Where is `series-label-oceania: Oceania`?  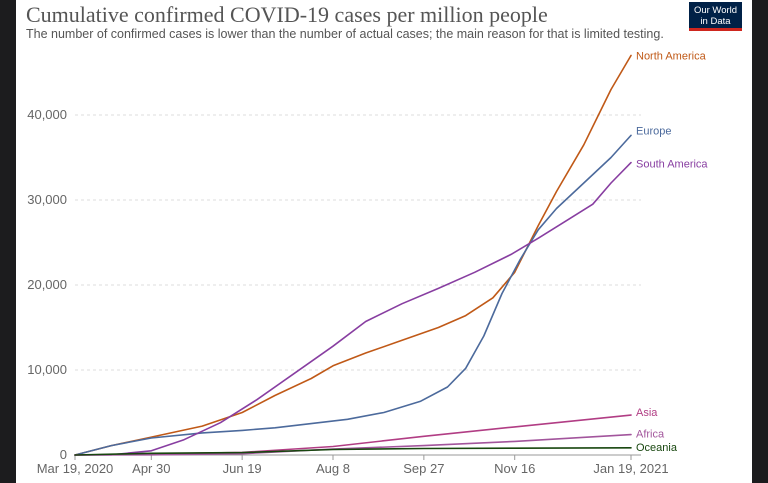
series-label-oceania: Oceania is located at coordinates (657, 448).